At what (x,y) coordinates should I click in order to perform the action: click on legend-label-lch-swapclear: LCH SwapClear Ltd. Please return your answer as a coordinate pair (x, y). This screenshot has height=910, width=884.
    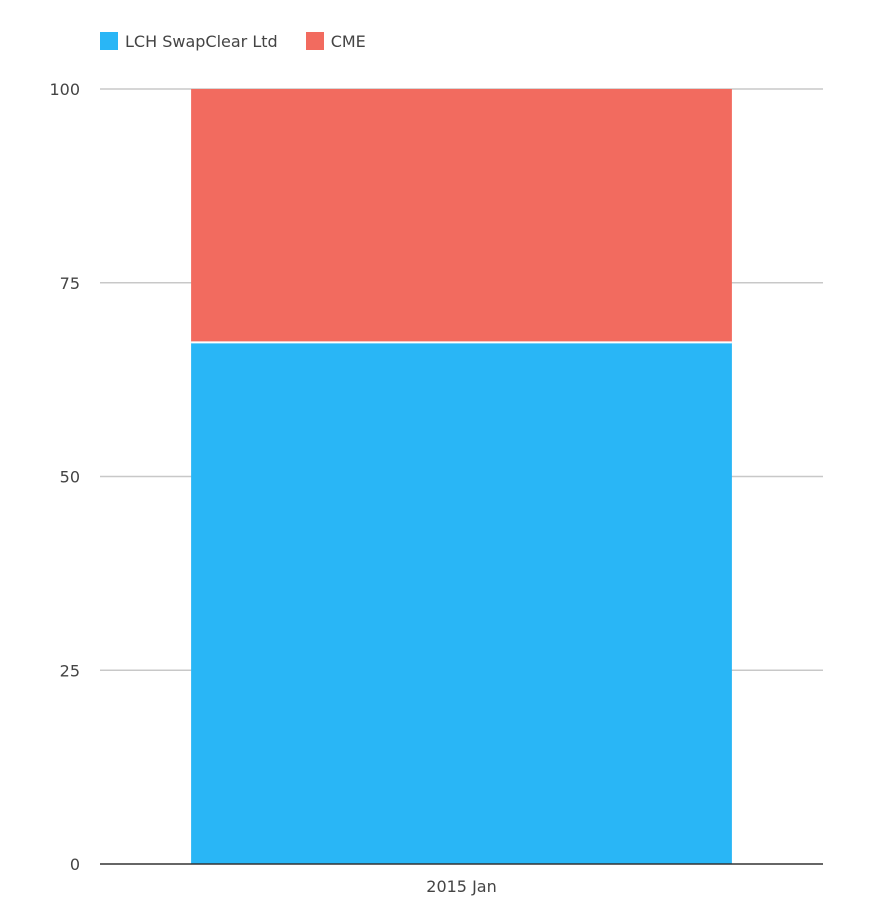
    Looking at the image, I should click on (201, 41).